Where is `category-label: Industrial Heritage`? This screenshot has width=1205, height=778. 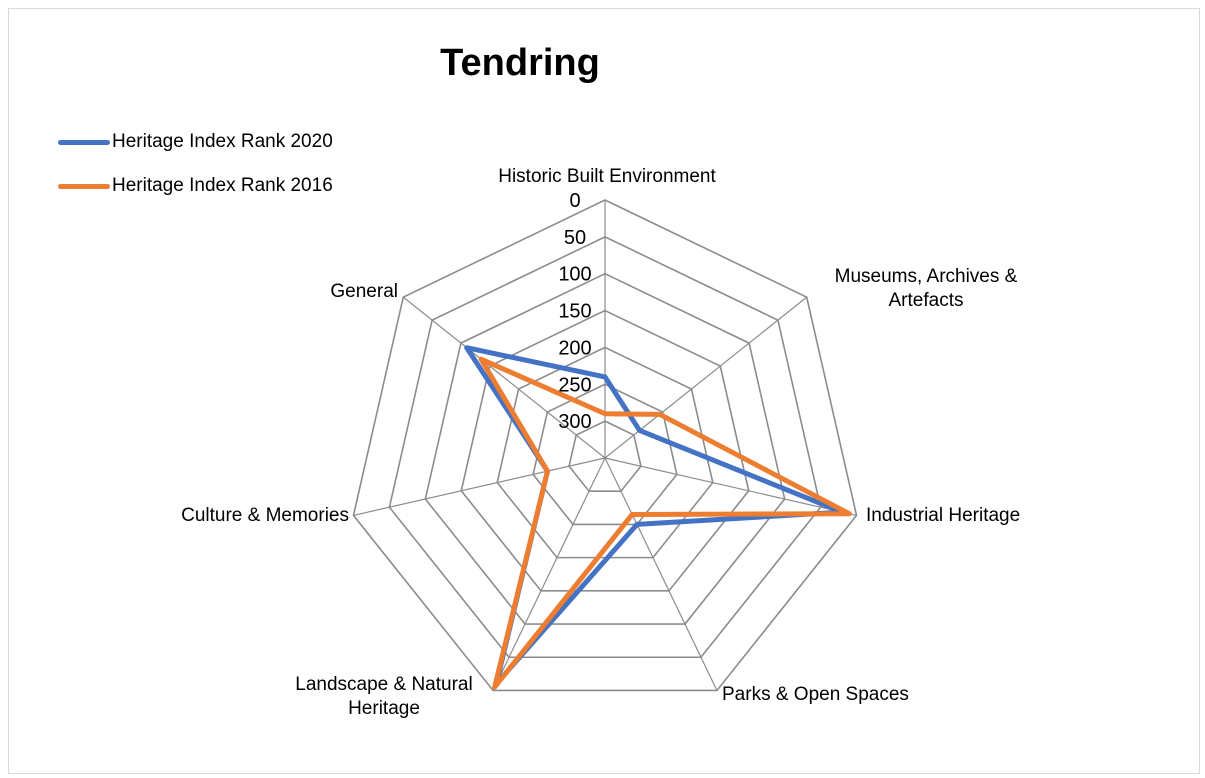 category-label: Industrial Heritage is located at coordinates (943, 515).